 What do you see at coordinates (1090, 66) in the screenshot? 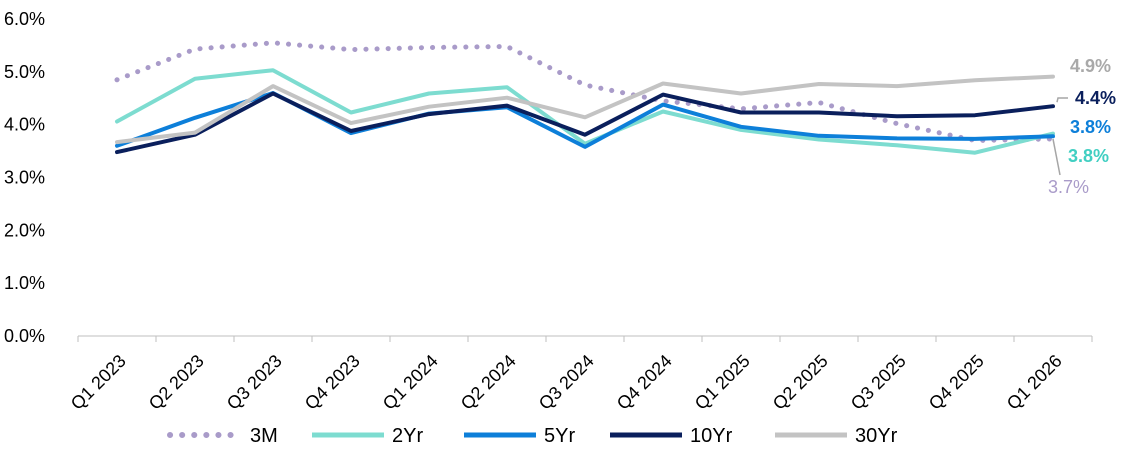
I see `end-label-30yr: 4.9%` at bounding box center [1090, 66].